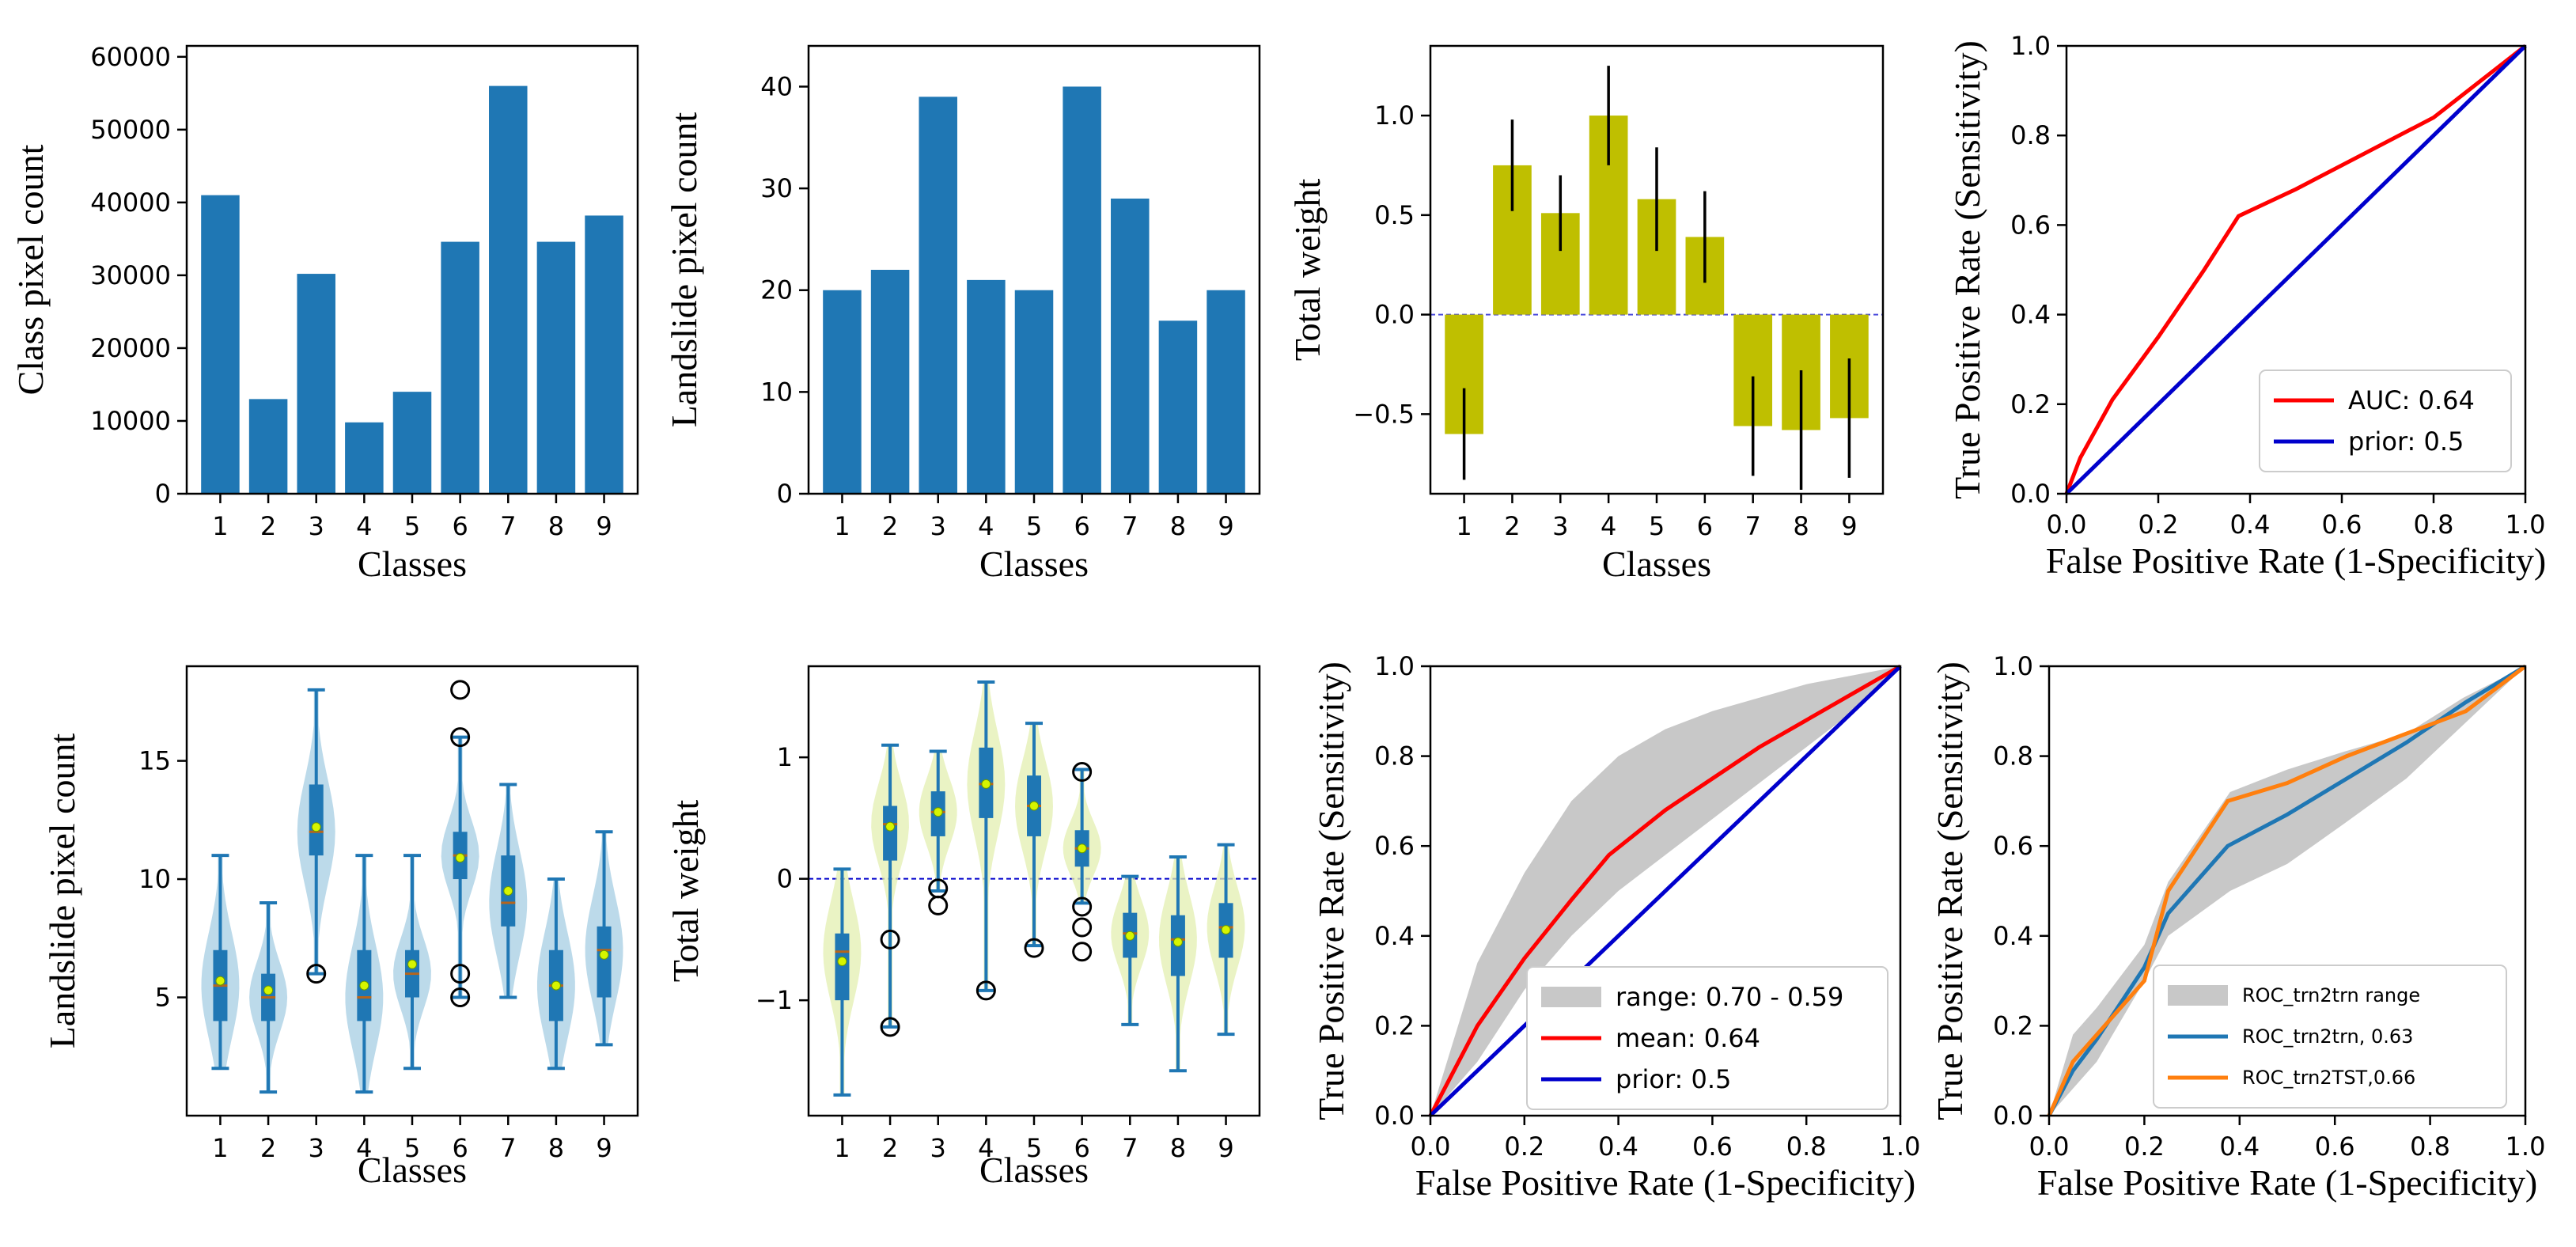 This screenshot has height=1247, width=2576. Describe the element at coordinates (1034, 1148) in the screenshot. I see `x-tick-label: 5` at that location.